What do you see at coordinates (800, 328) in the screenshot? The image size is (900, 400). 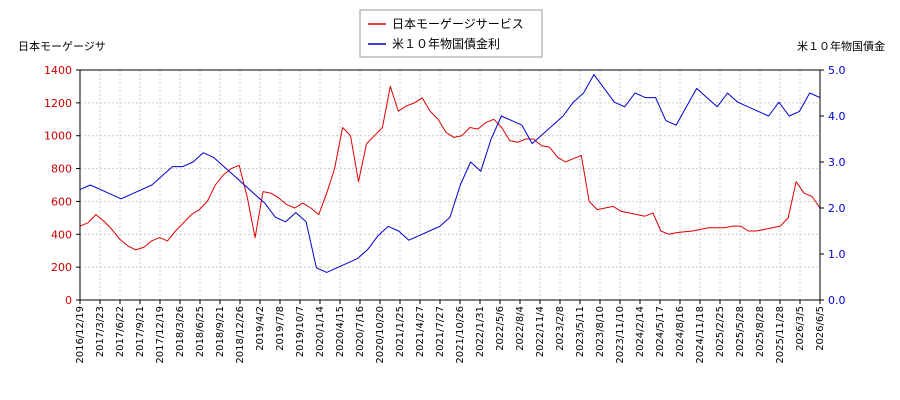 I see `x-tick-label: 2026/3/5` at bounding box center [800, 328].